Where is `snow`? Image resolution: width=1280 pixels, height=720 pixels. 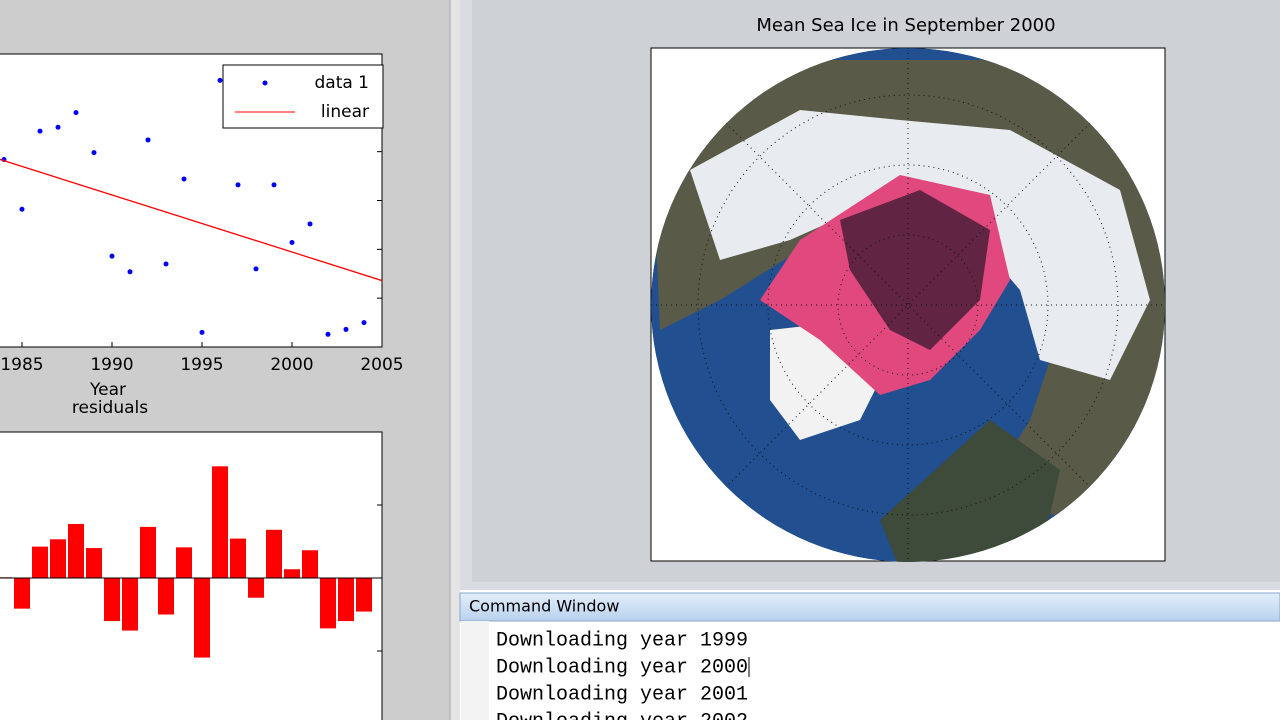 snow is located at coordinates (920, 245).